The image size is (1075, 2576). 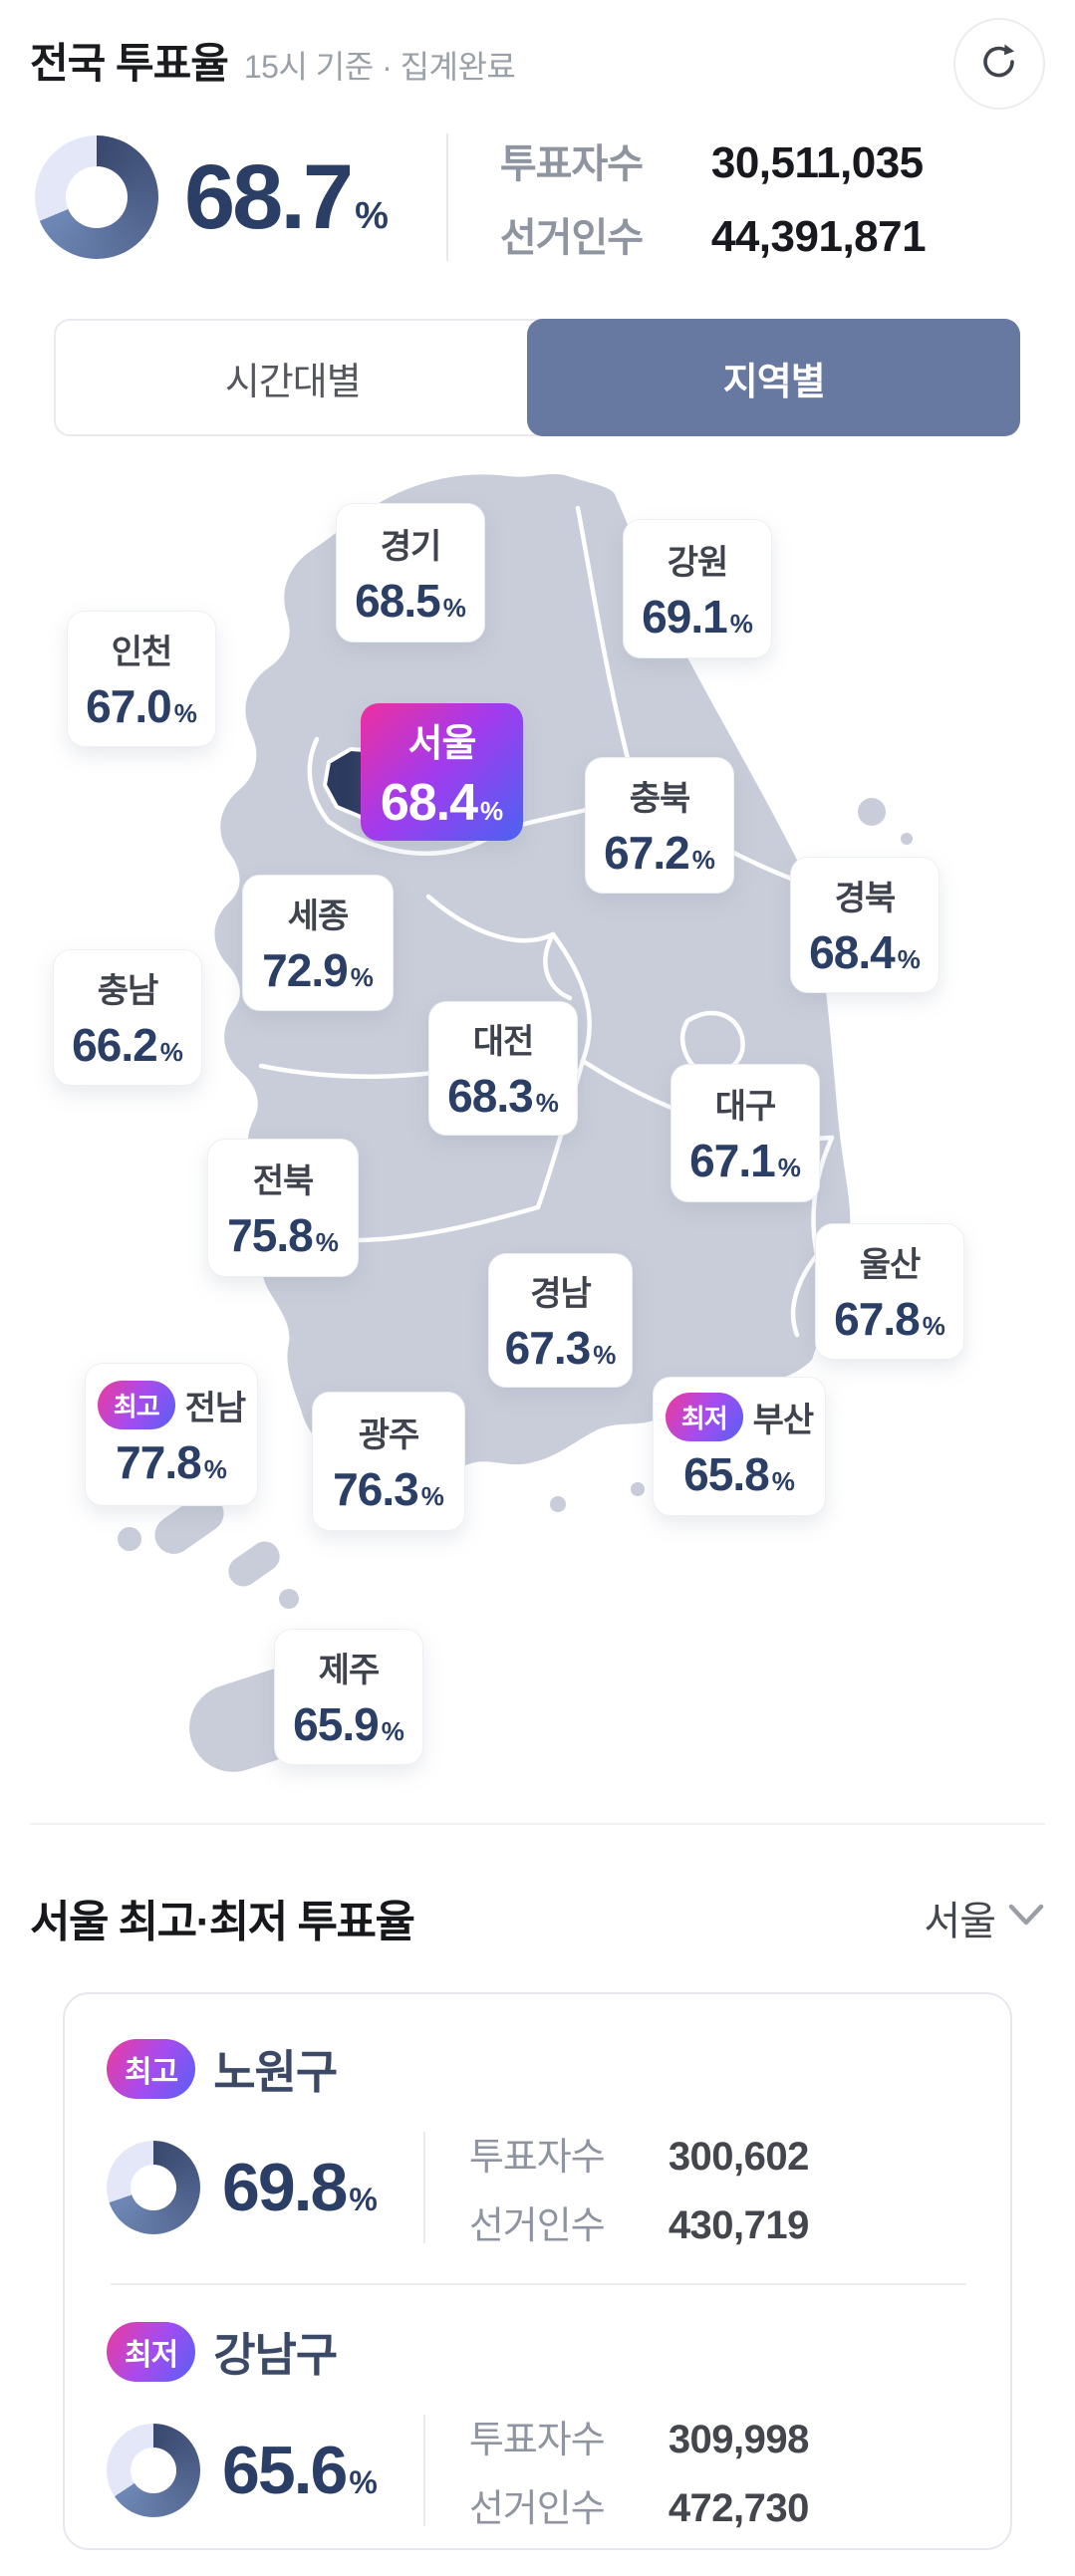 What do you see at coordinates (537, 65) in the screenshot?
I see `header: 전국 투표율 15시 기준 · 집계완료` at bounding box center [537, 65].